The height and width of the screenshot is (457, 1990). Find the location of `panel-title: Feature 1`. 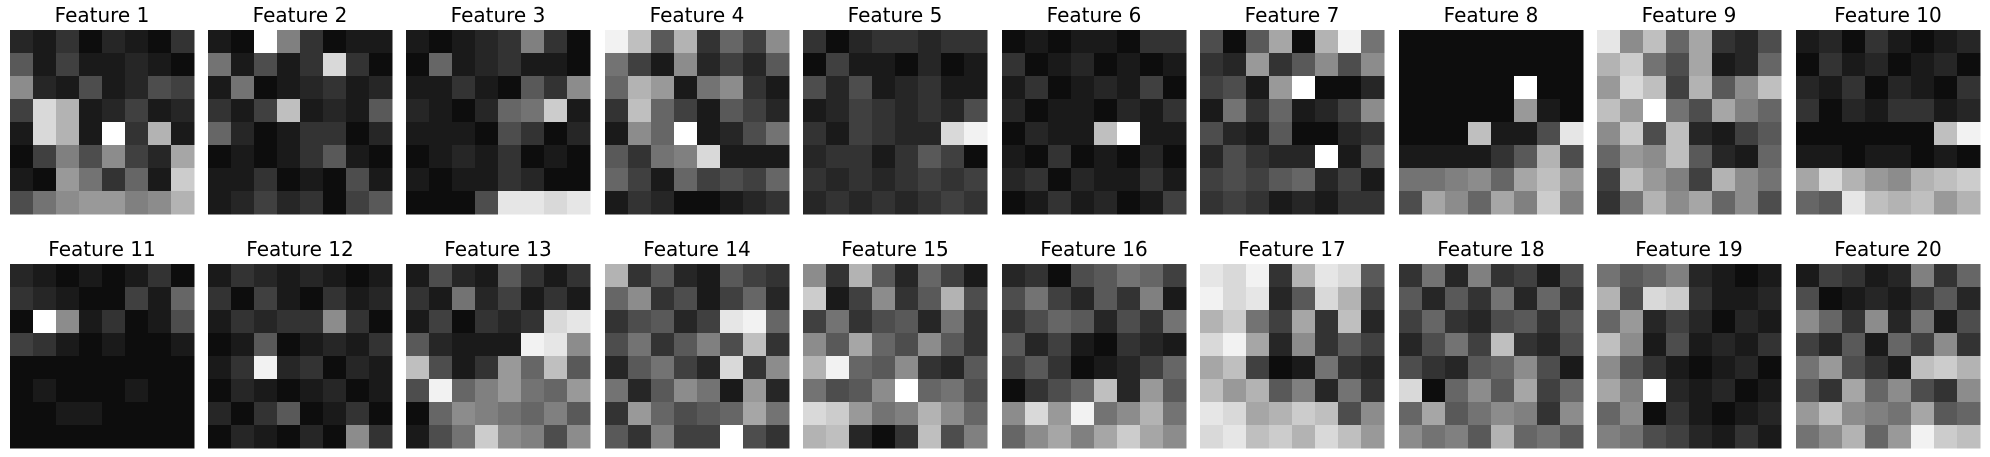

panel-title: Feature 1 is located at coordinates (102, 15).